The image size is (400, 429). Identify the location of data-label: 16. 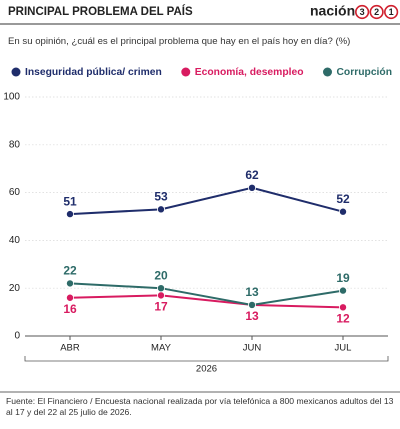
(70, 309).